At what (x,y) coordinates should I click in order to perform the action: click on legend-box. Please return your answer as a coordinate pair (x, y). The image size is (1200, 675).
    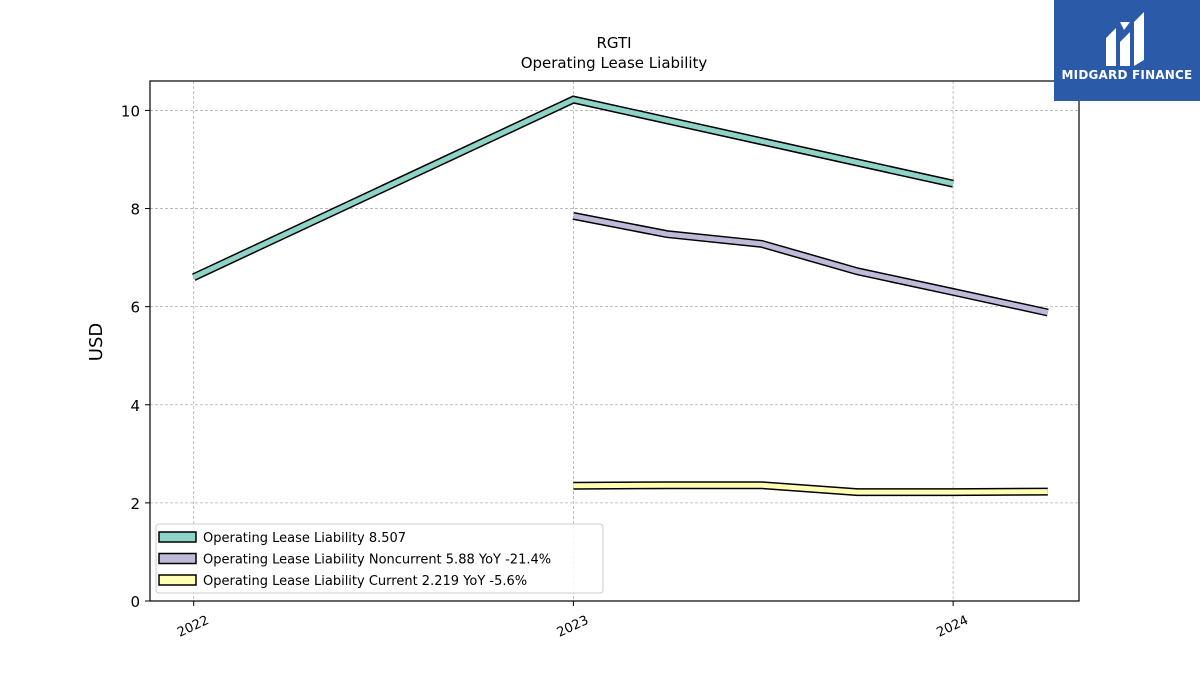
    Looking at the image, I should click on (379, 558).